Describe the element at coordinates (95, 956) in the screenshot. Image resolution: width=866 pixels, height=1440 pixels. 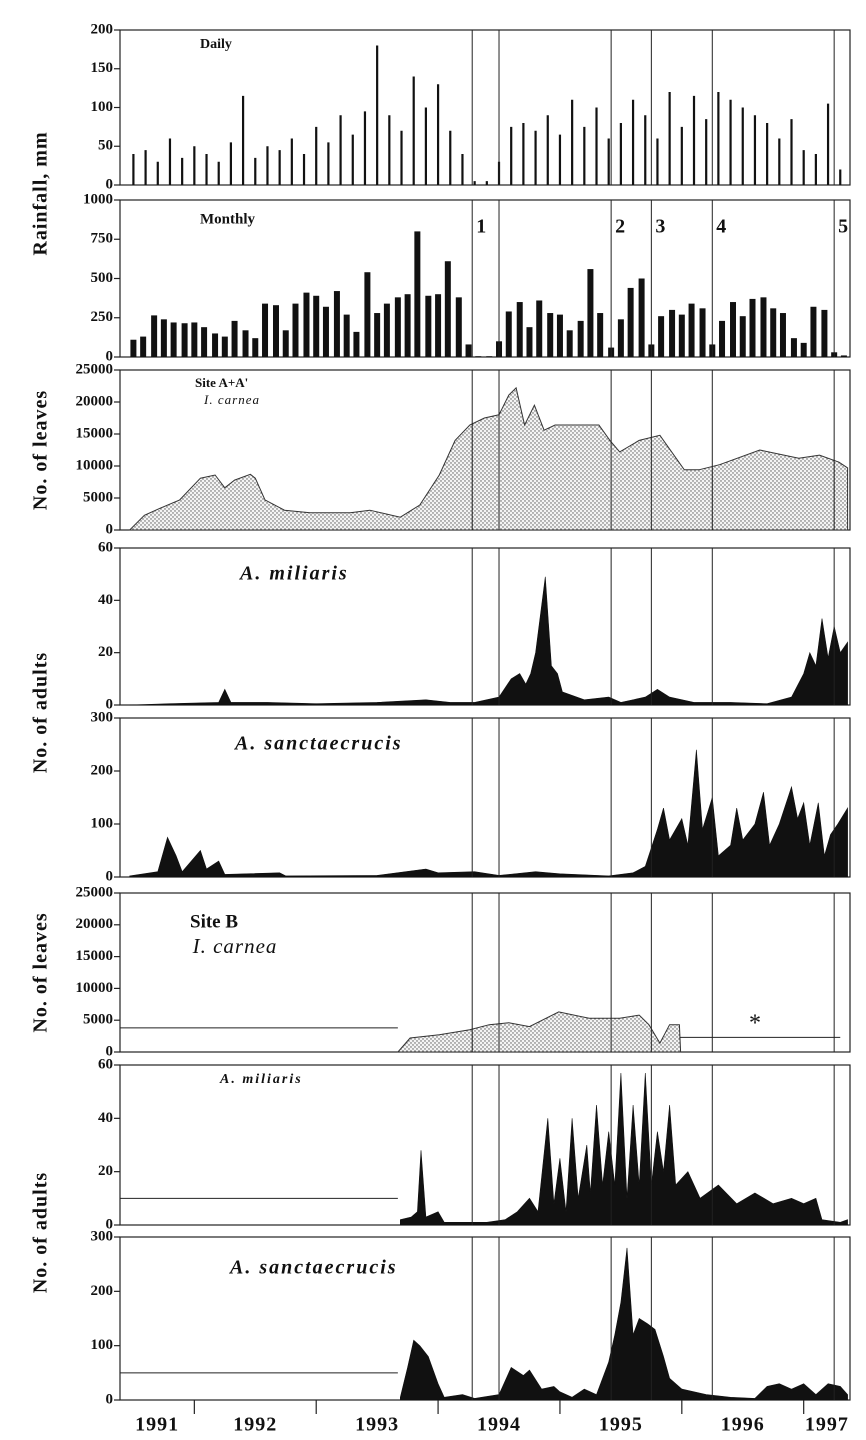
I see `y-tick-label: 15000` at that location.